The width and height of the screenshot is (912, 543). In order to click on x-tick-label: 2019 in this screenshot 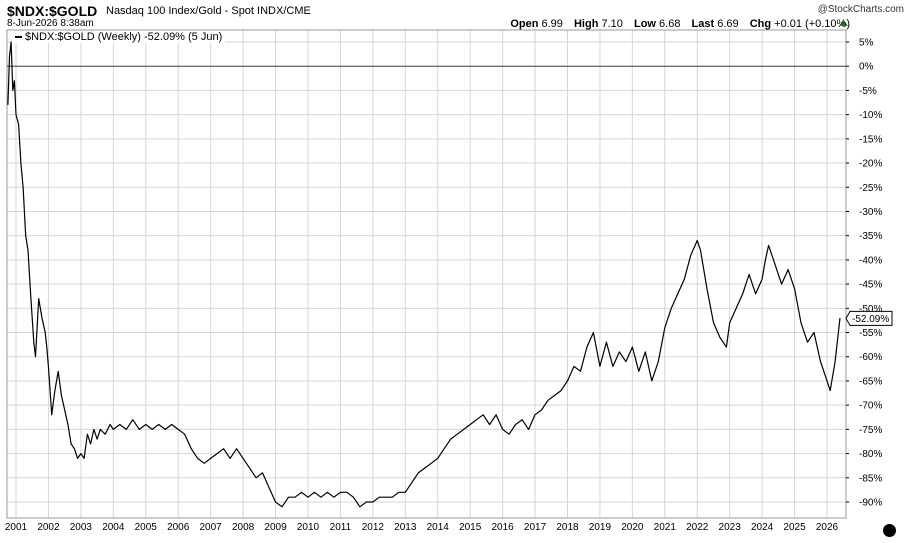, I will do `click(600, 527)`.